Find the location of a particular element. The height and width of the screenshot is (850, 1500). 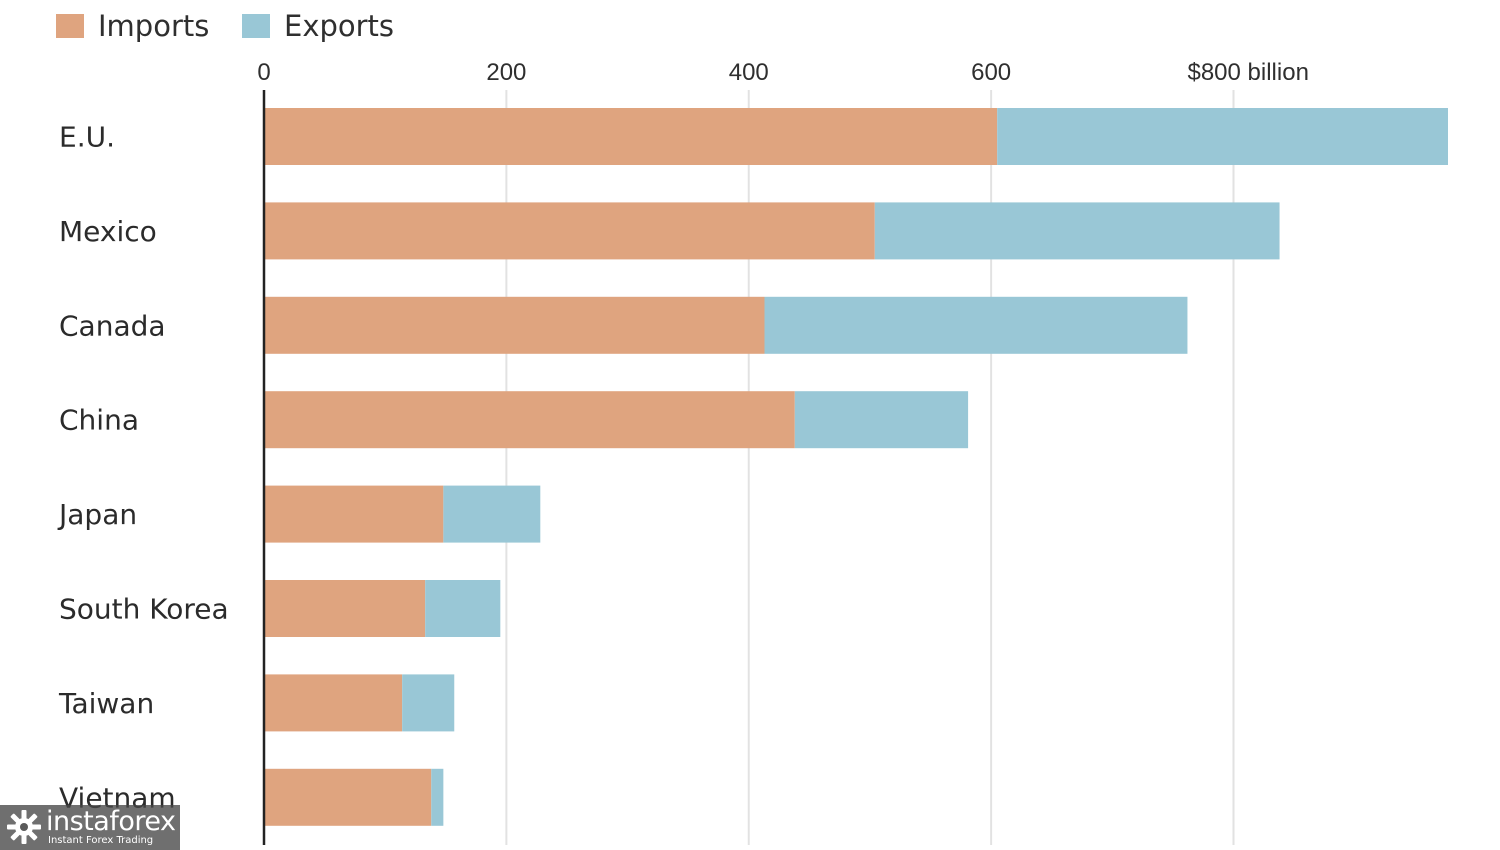

bar-south-korea-imports is located at coordinates (345, 608).